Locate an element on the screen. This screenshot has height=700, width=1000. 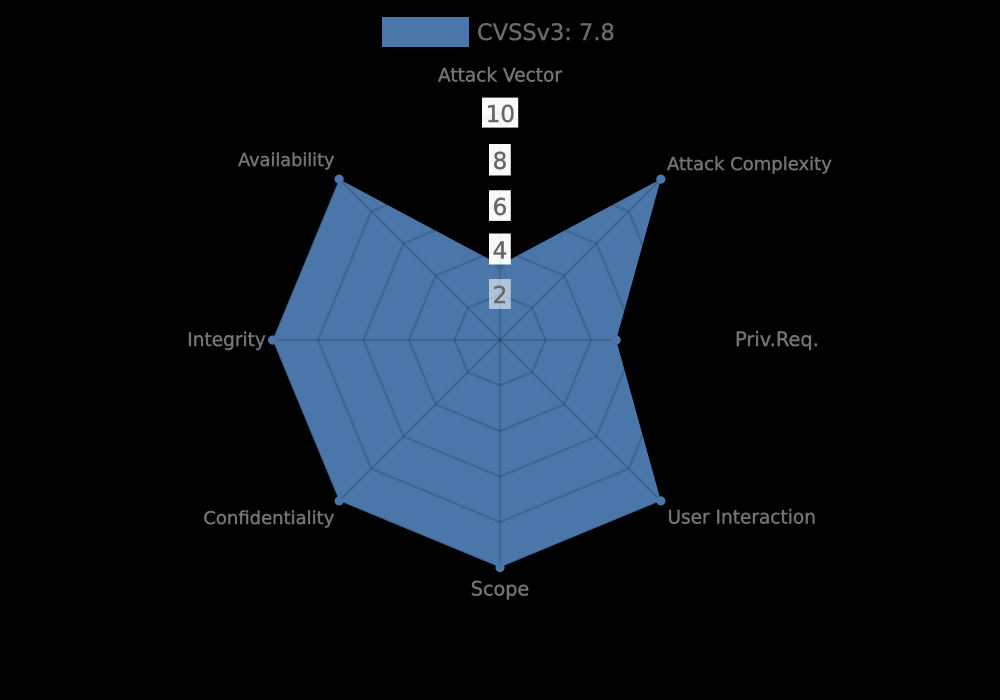
svg-text: 8 is located at coordinates (500, 162).